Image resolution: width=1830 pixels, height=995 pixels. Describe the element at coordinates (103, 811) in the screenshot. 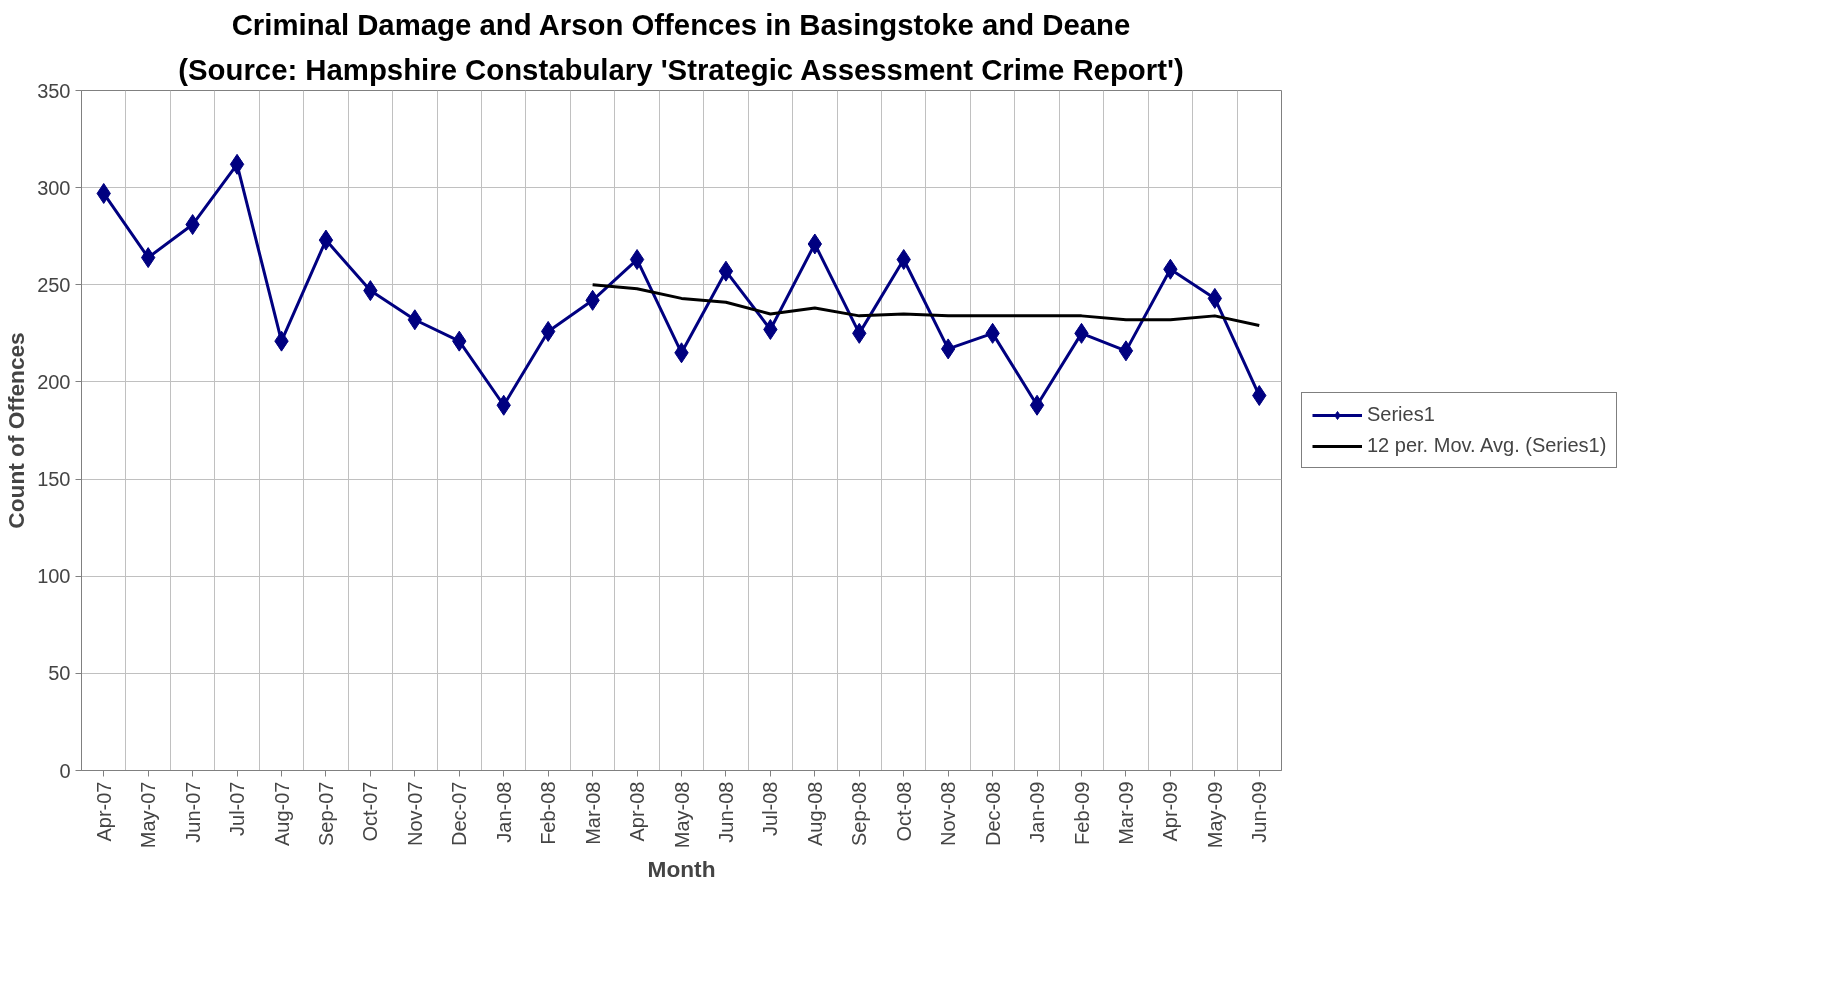

I see `x-tick-label: Apr-07` at that location.